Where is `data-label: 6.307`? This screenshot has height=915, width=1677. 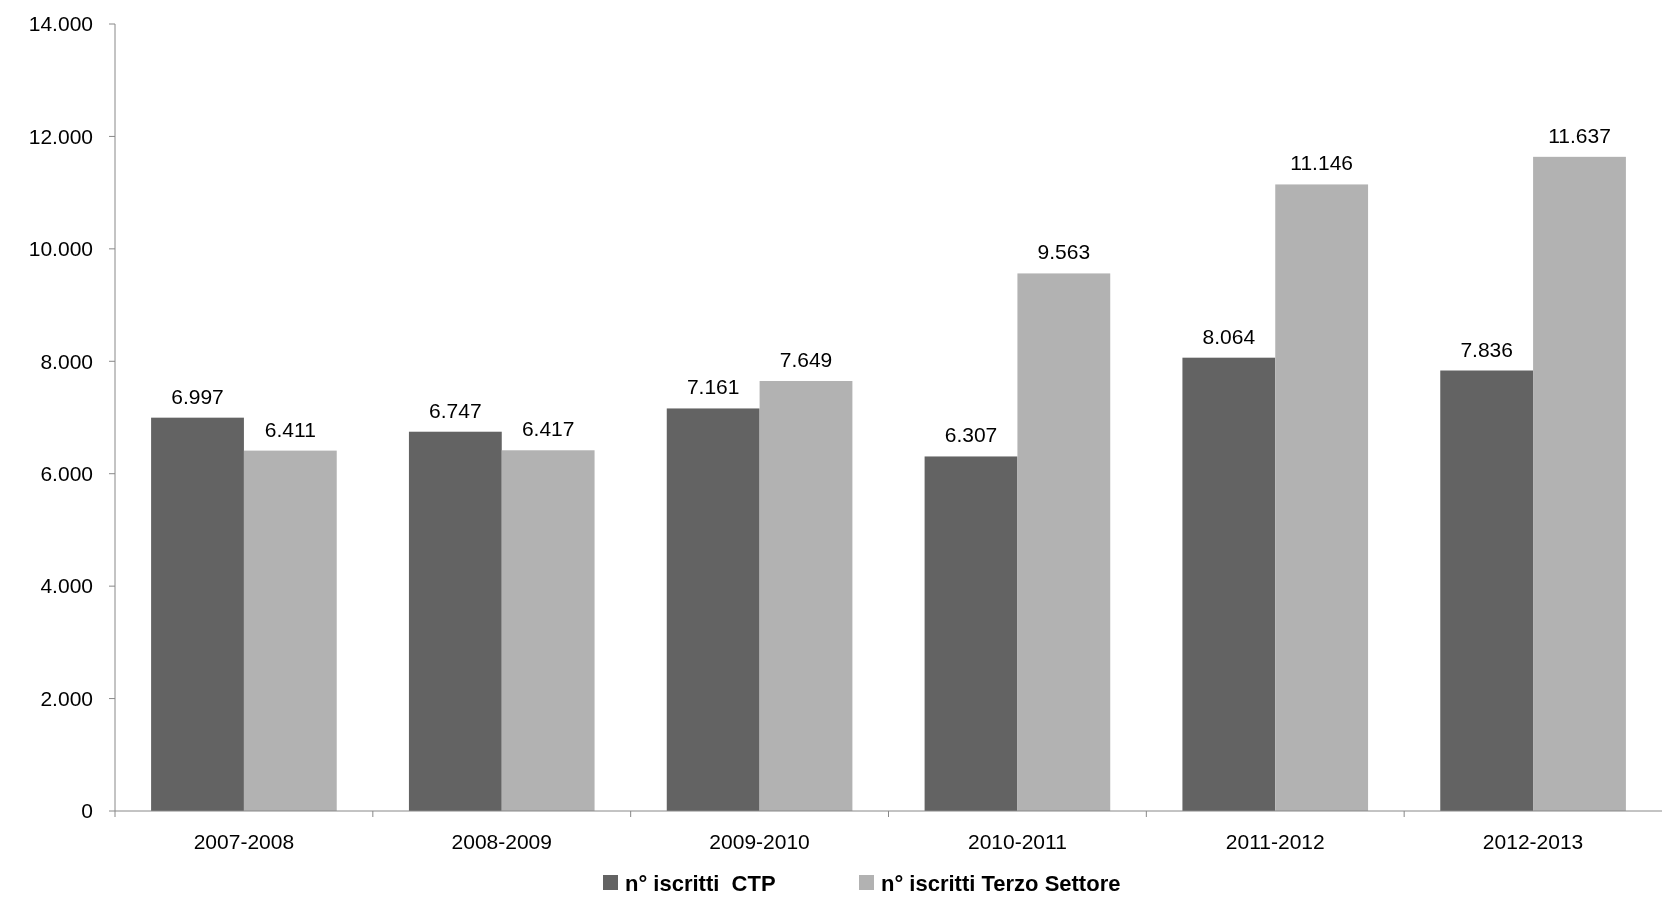 data-label: 6.307 is located at coordinates (971, 435).